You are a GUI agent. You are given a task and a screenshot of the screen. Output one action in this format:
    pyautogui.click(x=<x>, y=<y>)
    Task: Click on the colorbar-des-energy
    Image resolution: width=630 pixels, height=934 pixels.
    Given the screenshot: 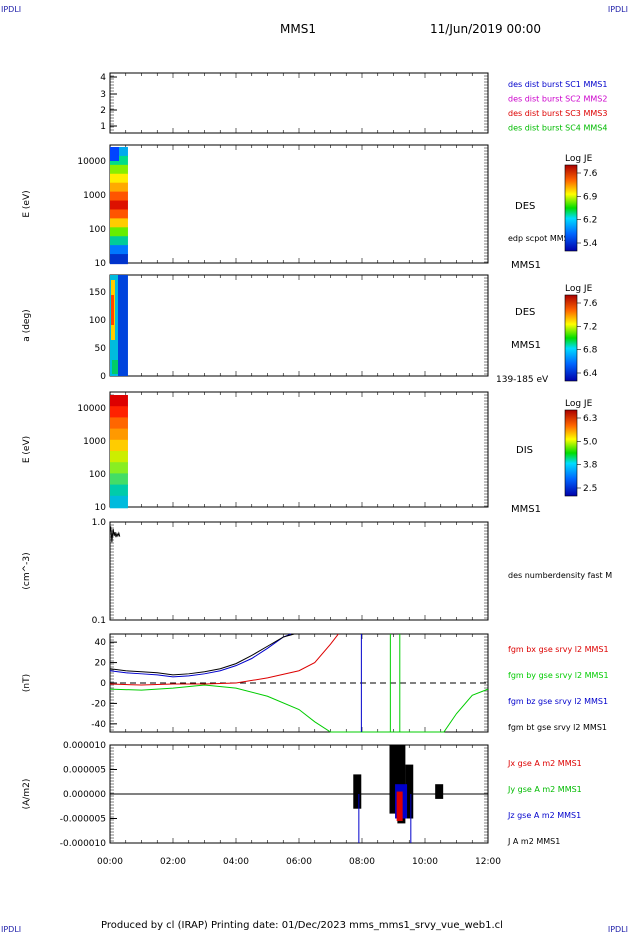 What is the action you would take?
    pyautogui.click(x=571, y=208)
    